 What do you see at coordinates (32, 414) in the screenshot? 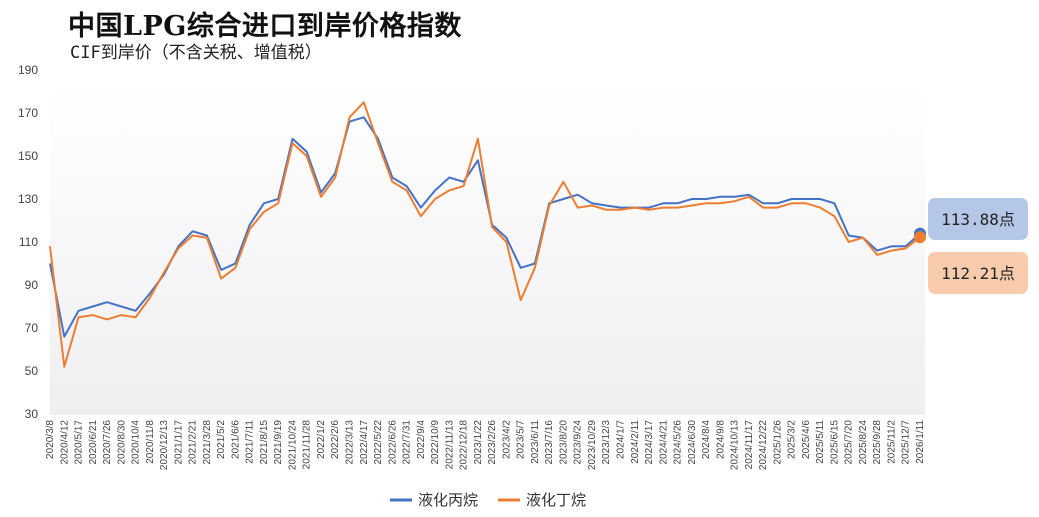
I see `y-tick-label: 30` at bounding box center [32, 414].